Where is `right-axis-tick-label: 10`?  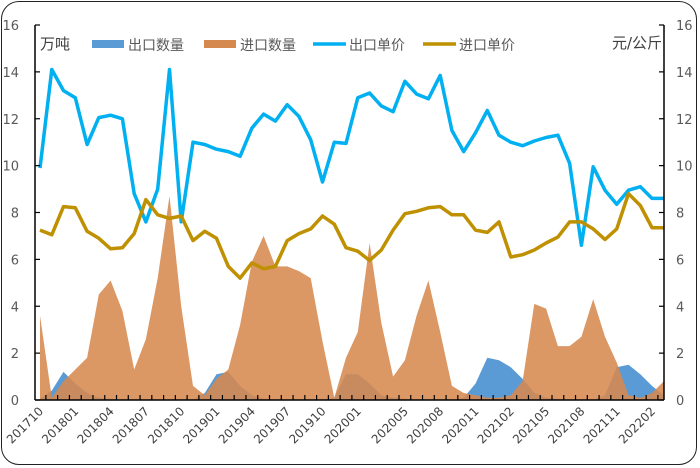
right-axis-tick-label: 10 is located at coordinates (684, 167).